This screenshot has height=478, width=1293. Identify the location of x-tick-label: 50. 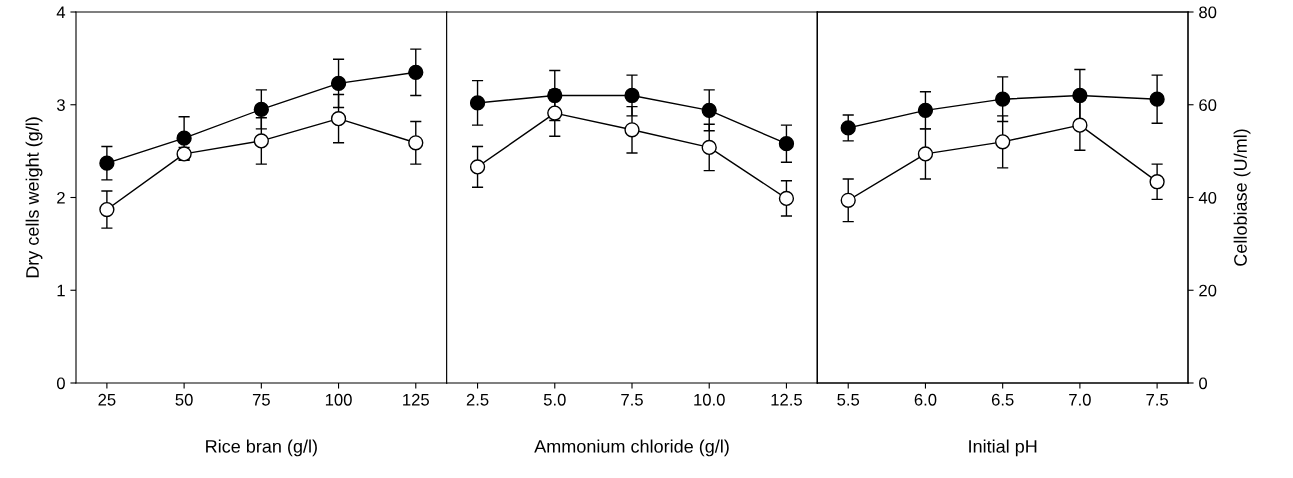
(184, 399).